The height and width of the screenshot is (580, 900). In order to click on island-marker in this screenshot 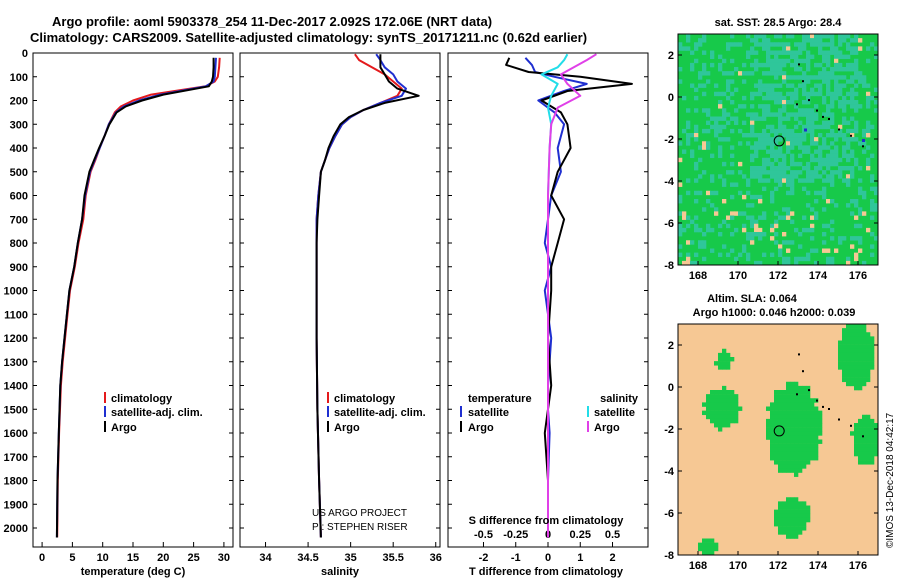, I will do `click(839, 419)`.